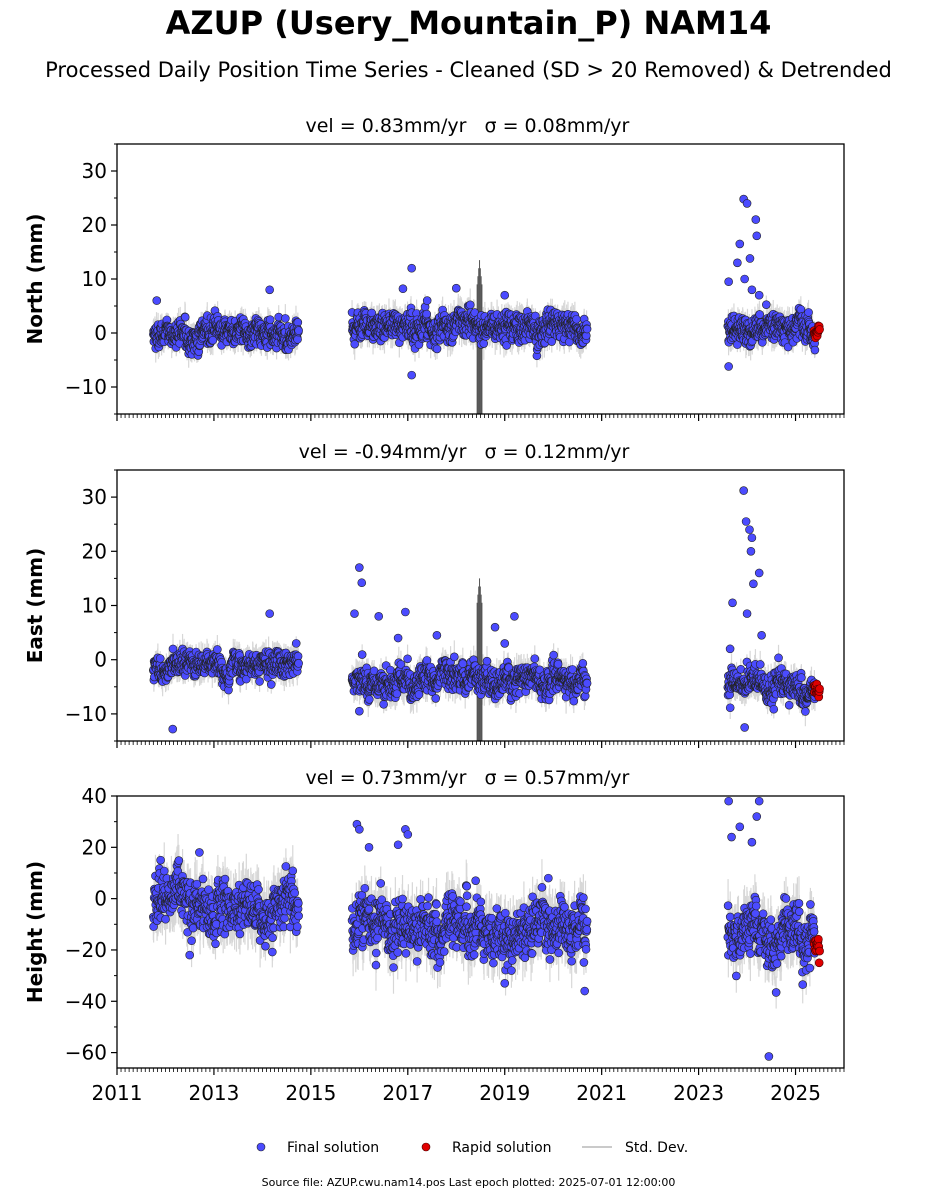 The image size is (937, 1200). I want to click on rapid-solution-points, so click(816, 332).